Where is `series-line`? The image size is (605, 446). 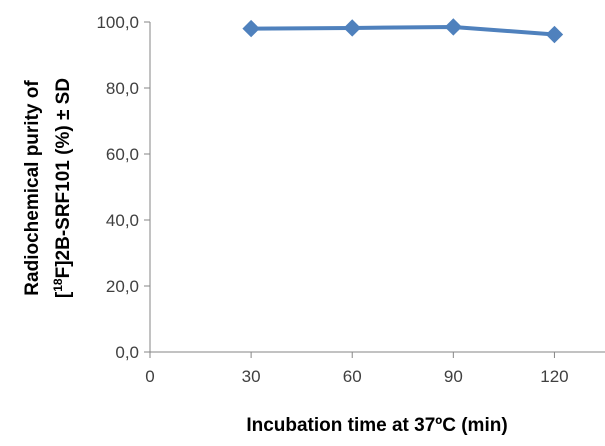
series-line is located at coordinates (403, 30).